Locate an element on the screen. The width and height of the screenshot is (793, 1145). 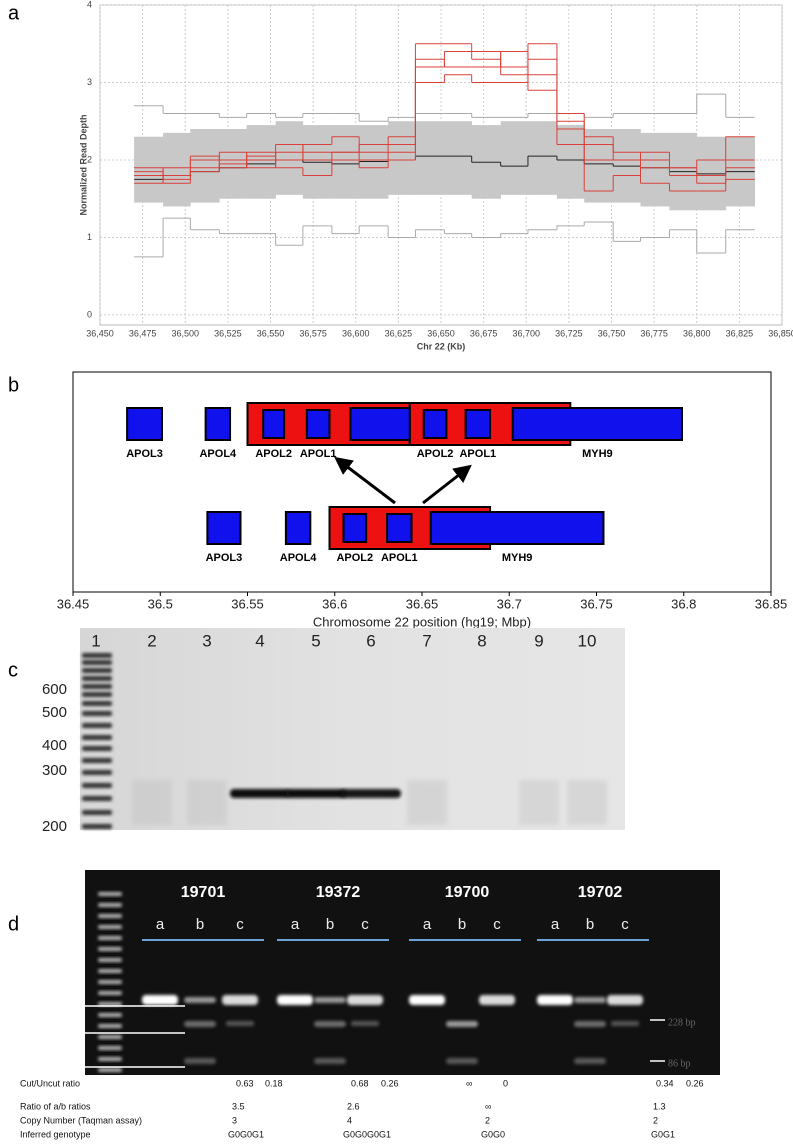
lane-label: 6 is located at coordinates (370, 640).